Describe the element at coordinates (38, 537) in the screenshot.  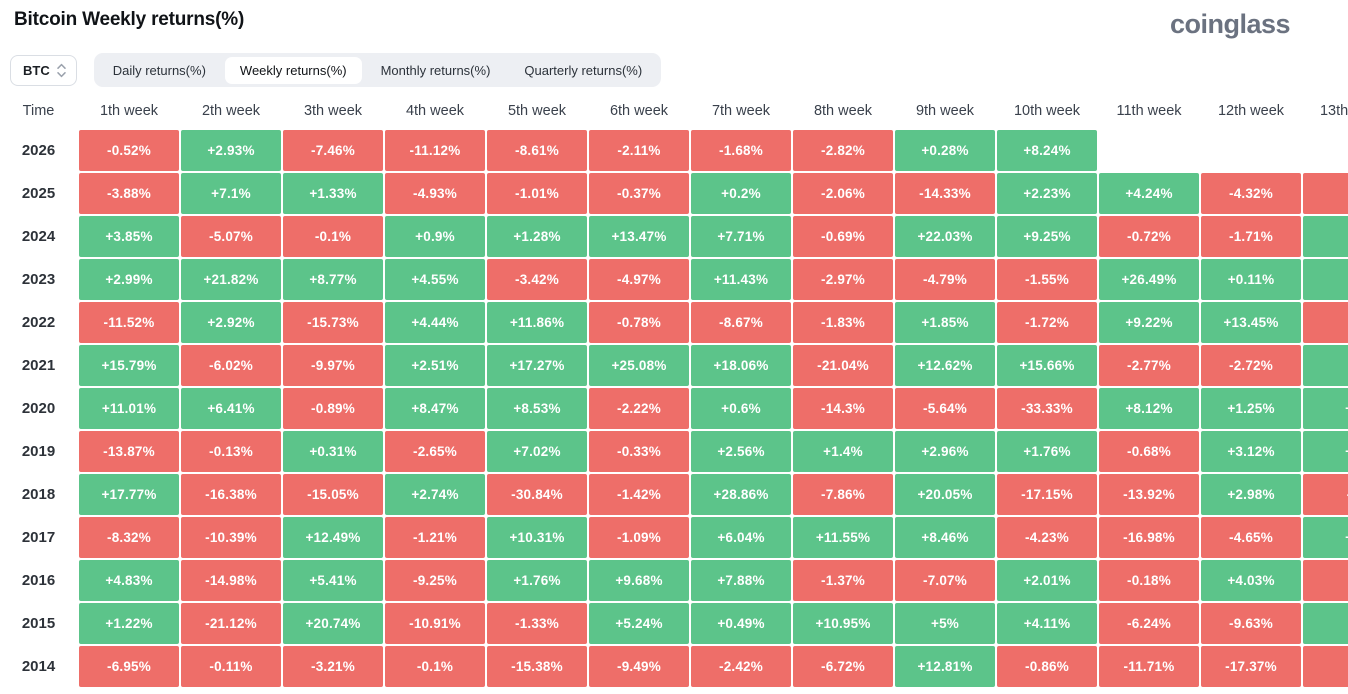
I see `year-label-2017: 2017` at that location.